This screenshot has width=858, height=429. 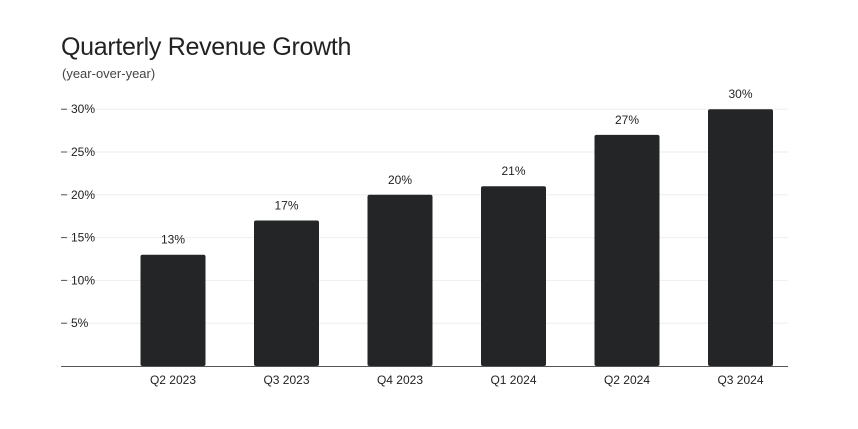 What do you see at coordinates (400, 380) in the screenshot?
I see `x-tick-label: Q4 2023` at bounding box center [400, 380].